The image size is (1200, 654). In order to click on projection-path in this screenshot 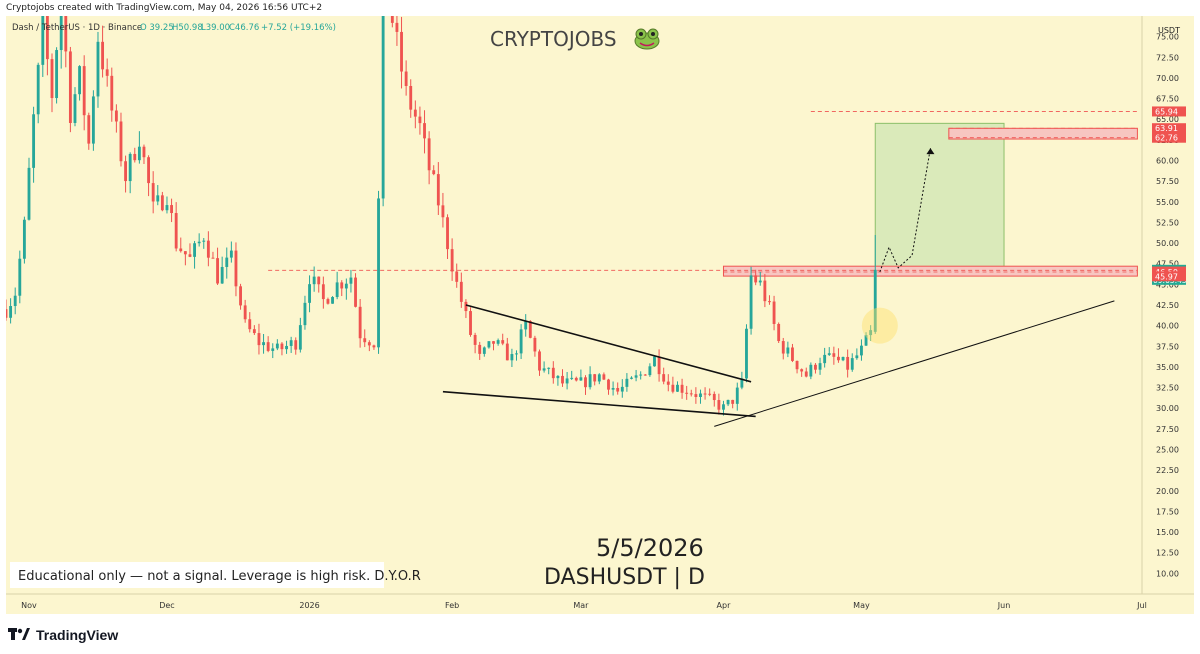, I will do `click(905, 210)`.